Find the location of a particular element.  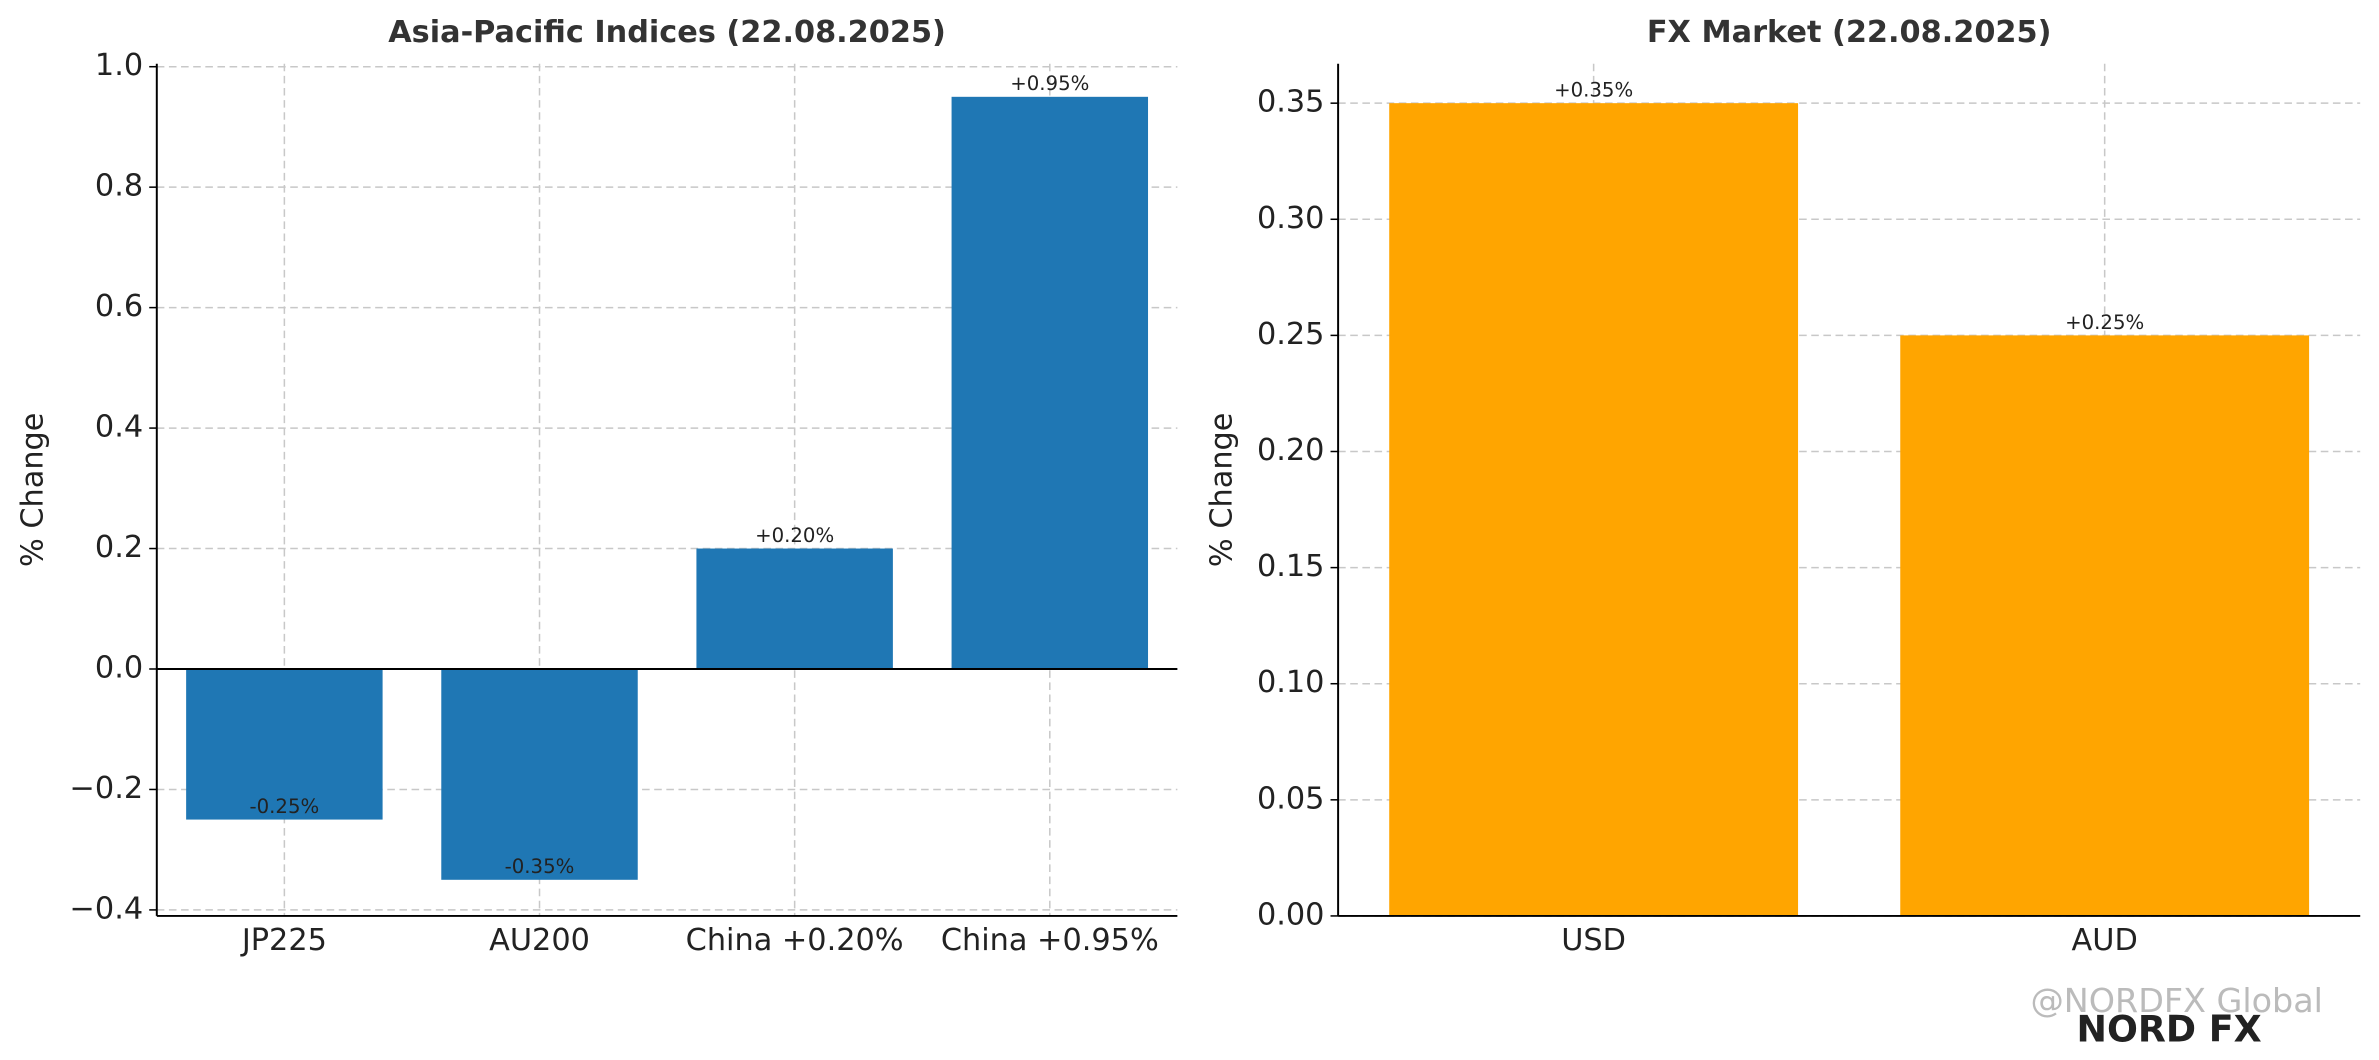

value-label: +0.20% is located at coordinates (794, 535).